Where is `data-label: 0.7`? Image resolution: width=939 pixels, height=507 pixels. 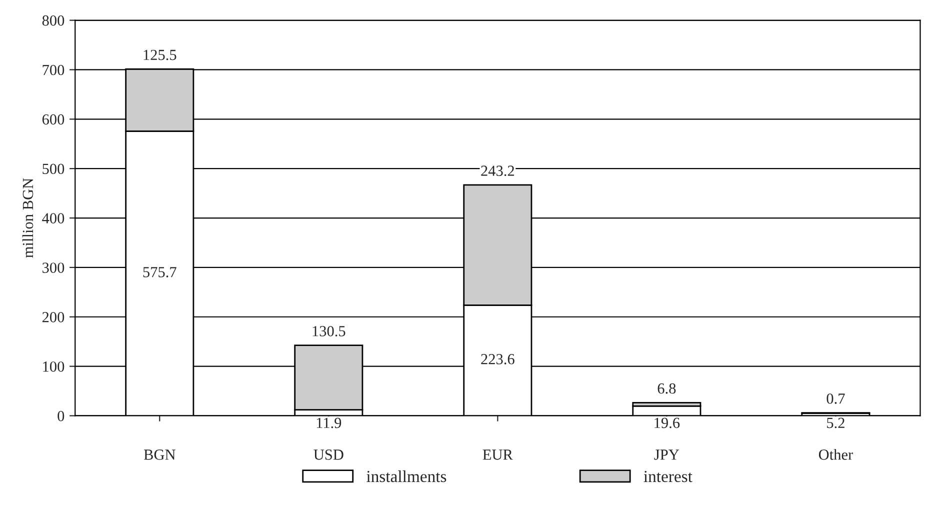 data-label: 0.7 is located at coordinates (835, 398).